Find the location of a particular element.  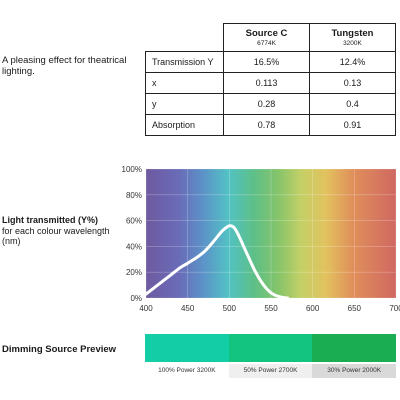

swatch-30-power is located at coordinates (354, 348).